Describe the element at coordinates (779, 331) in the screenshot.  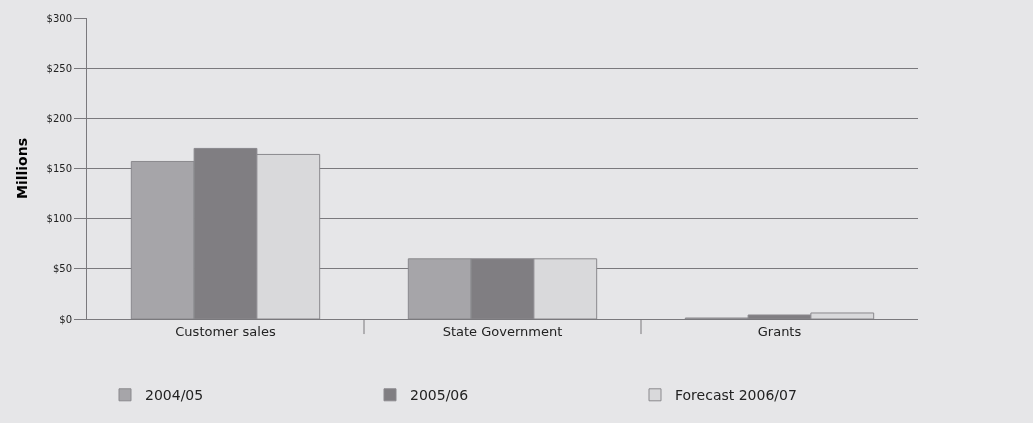
I see `x-tick-label: Grants` at that location.